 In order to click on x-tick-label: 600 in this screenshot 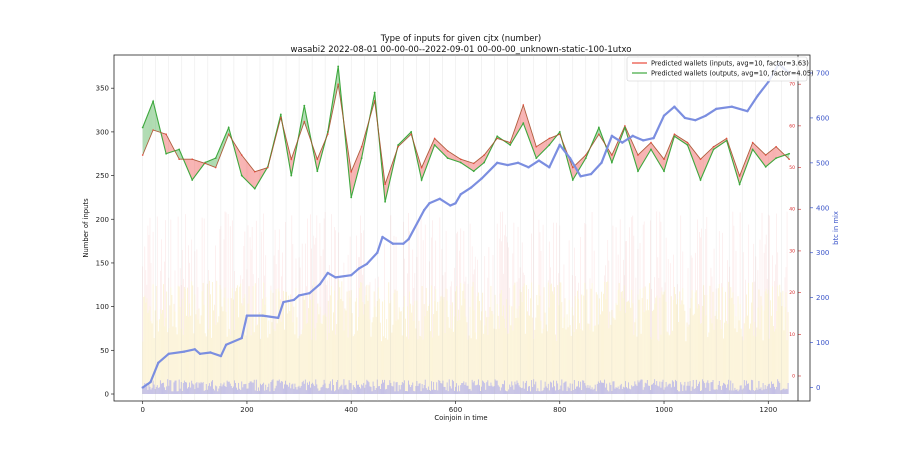, I will do `click(455, 410)`.